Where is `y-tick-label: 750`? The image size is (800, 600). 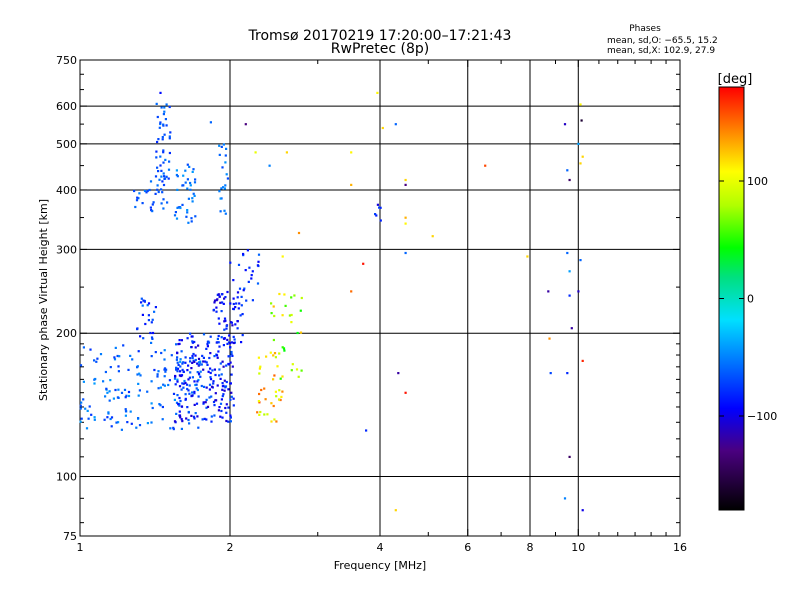
y-tick-label: 750 is located at coordinates (66, 60).